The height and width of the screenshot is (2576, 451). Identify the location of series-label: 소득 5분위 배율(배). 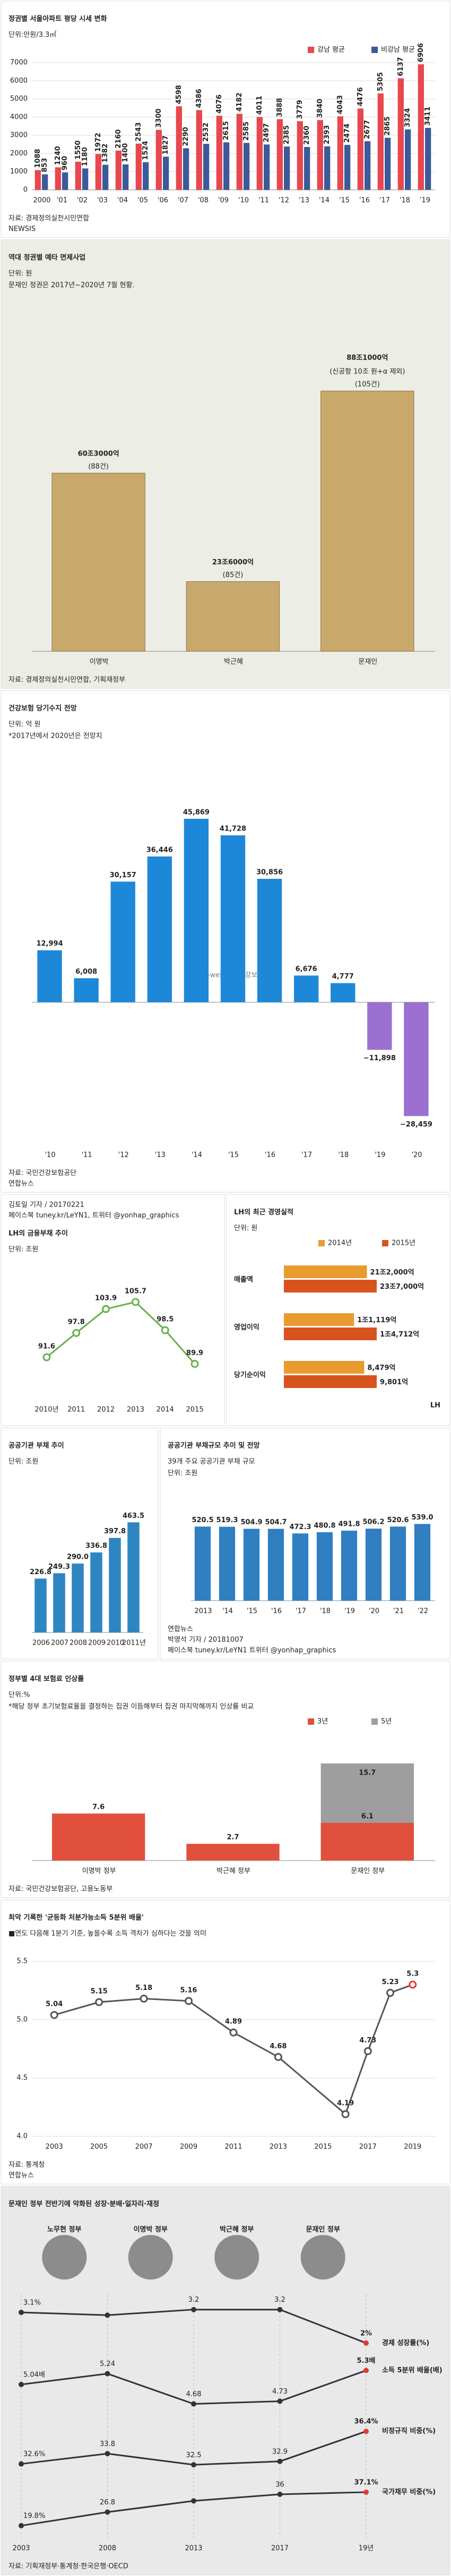
(413, 2370).